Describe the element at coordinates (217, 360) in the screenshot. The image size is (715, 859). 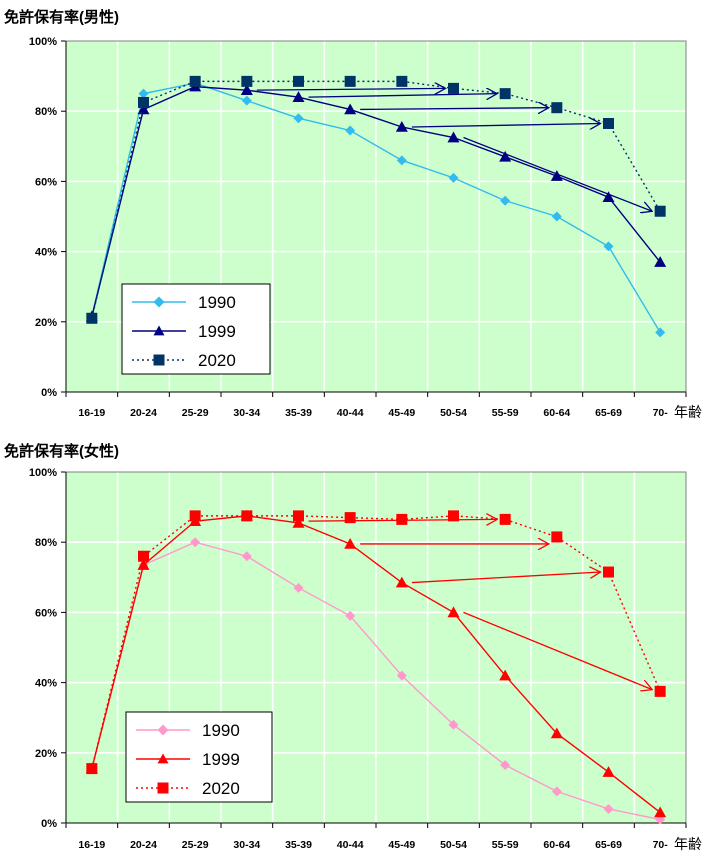
I see `legend-label: 2020` at that location.